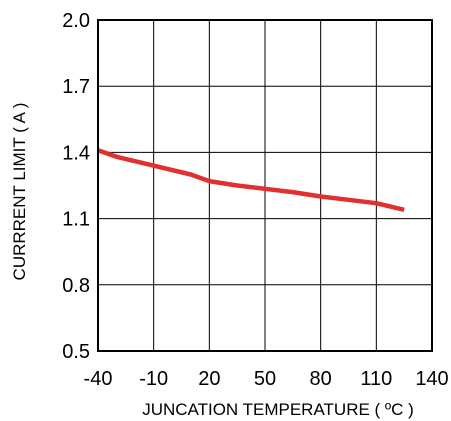 Image resolution: width=451 pixels, height=421 pixels. Describe the element at coordinates (76, 87) in the screenshot. I see `y-tick-label: 1.7` at that location.